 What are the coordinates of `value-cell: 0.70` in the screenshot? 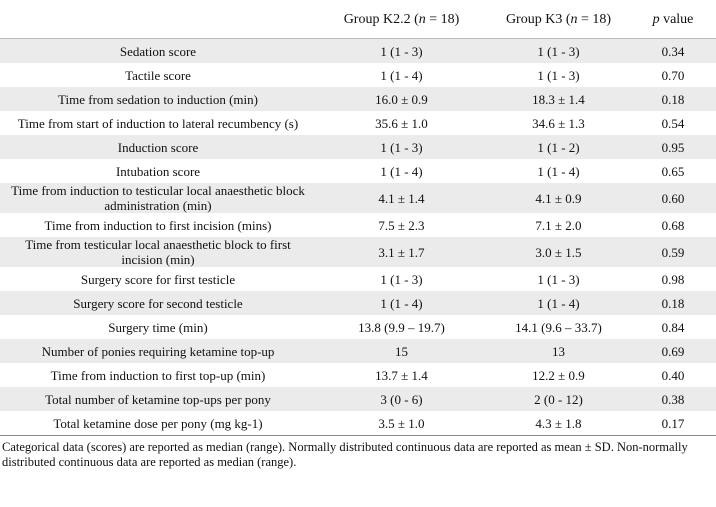 It's located at (673, 75).